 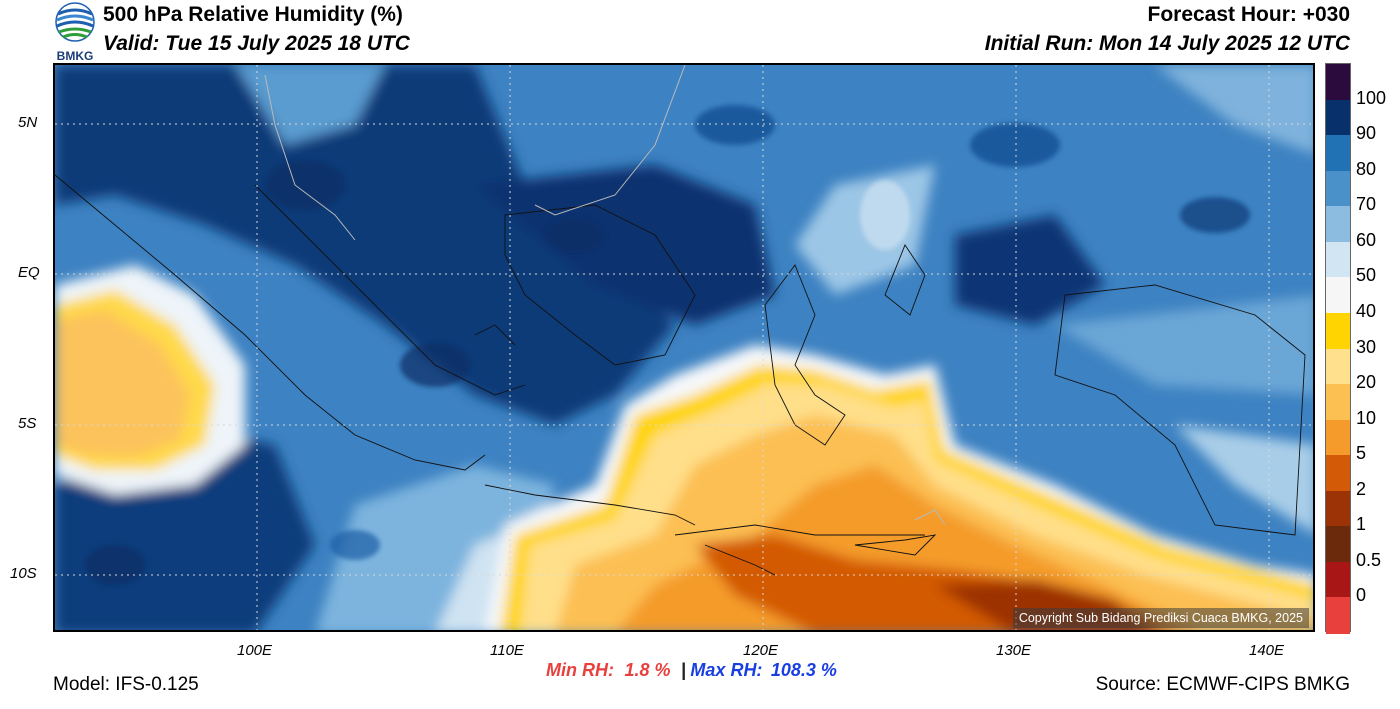 I want to click on lon-label-120e: 120E, so click(x=761, y=650).